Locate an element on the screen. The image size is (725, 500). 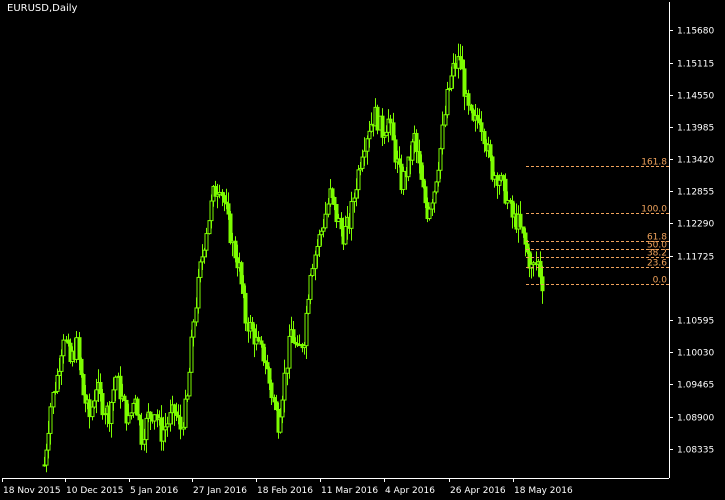
date-tick-label: 26 Apr 2016 is located at coordinates (478, 491).